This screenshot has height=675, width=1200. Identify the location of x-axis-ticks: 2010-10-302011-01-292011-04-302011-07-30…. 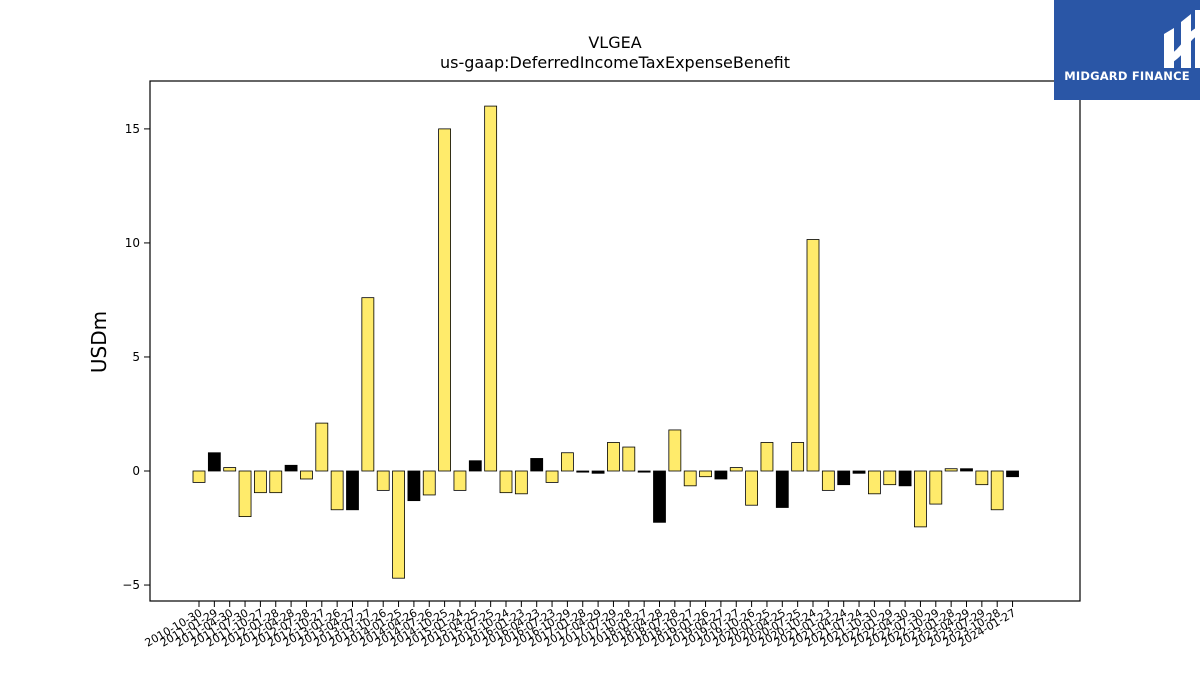
(580, 625).